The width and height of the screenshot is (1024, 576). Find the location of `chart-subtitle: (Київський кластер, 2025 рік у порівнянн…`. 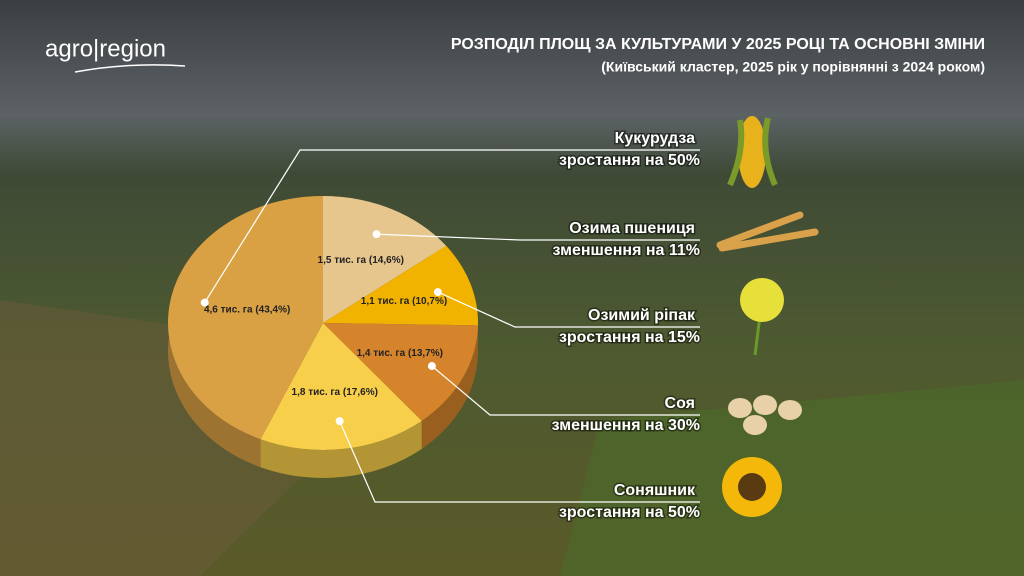

chart-subtitle: (Київський кластер, 2025 рік у порівнянн… is located at coordinates (793, 67).